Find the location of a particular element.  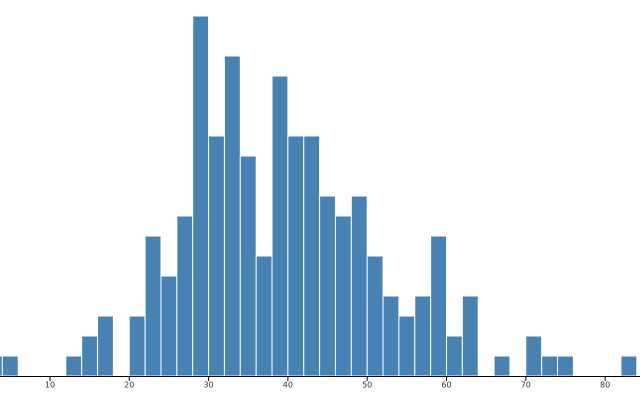

x-tick-label: 70 is located at coordinates (526, 385).